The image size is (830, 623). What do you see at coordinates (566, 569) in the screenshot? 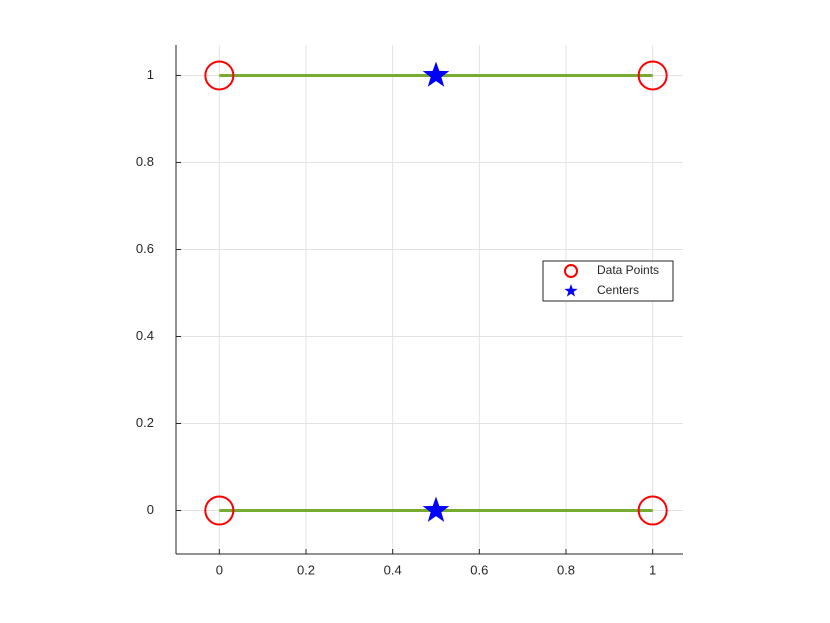
I see `x-tick-label: 0.8` at bounding box center [566, 569].